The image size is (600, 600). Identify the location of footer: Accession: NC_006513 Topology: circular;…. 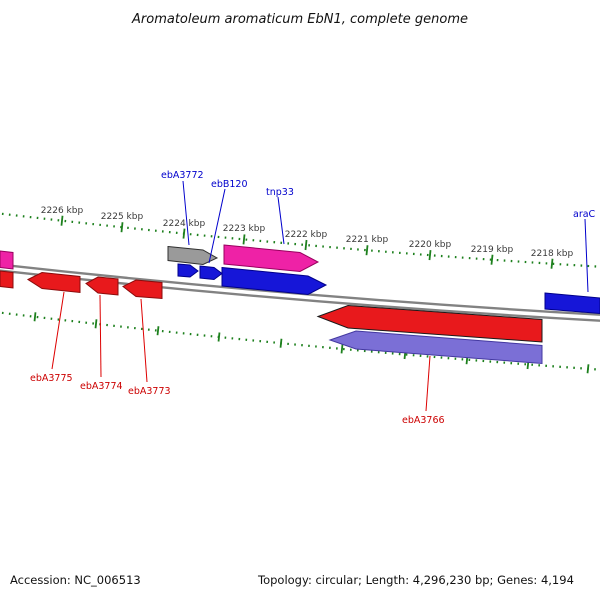
(292, 580).